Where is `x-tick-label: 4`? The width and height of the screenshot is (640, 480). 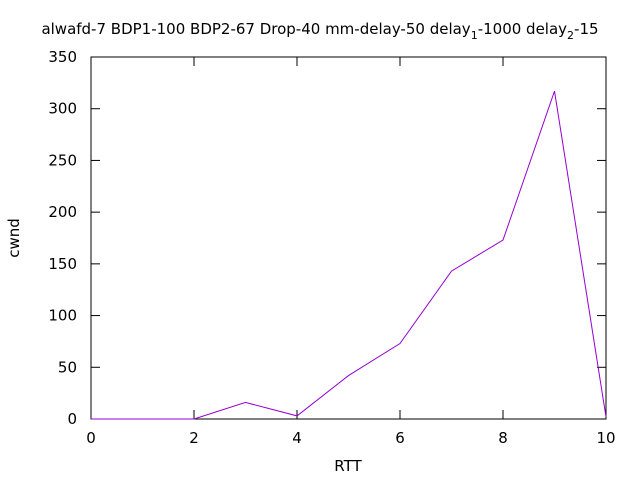
x-tick-label: 4 is located at coordinates (297, 438).